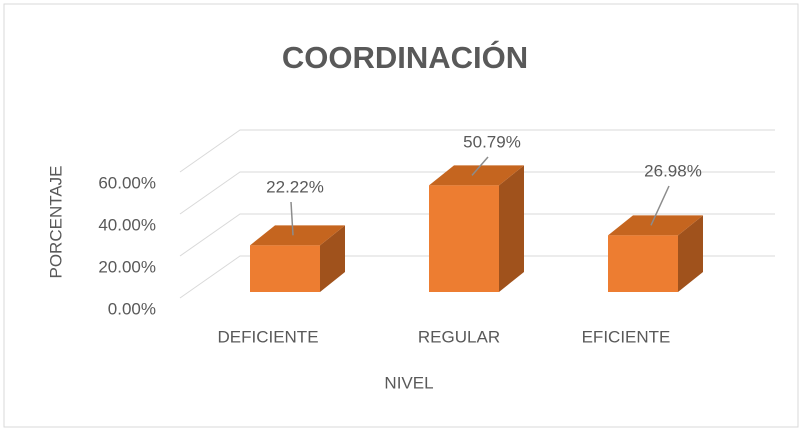 Image resolution: width=803 pixels, height=432 pixels. I want to click on x-tick-label: REGULAR, so click(459, 336).